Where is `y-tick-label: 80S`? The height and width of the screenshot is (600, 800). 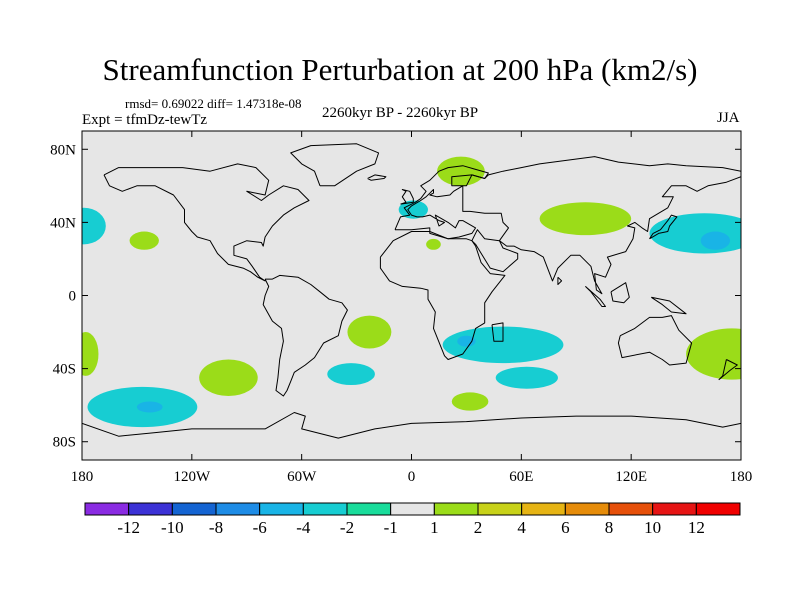
y-tick-label: 80S is located at coordinates (64, 443).